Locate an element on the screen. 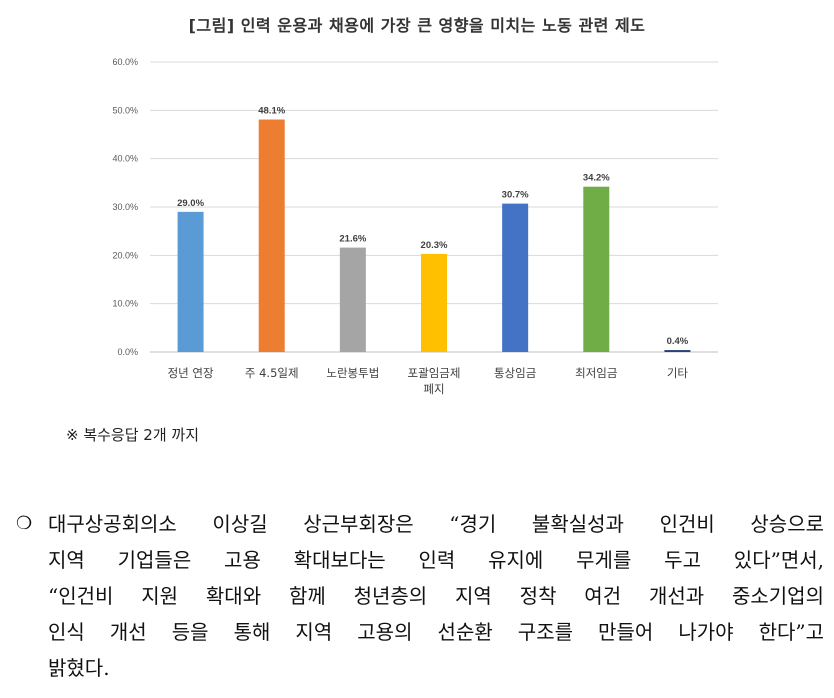  x-tick-label: 최저임금 is located at coordinates (596, 373).